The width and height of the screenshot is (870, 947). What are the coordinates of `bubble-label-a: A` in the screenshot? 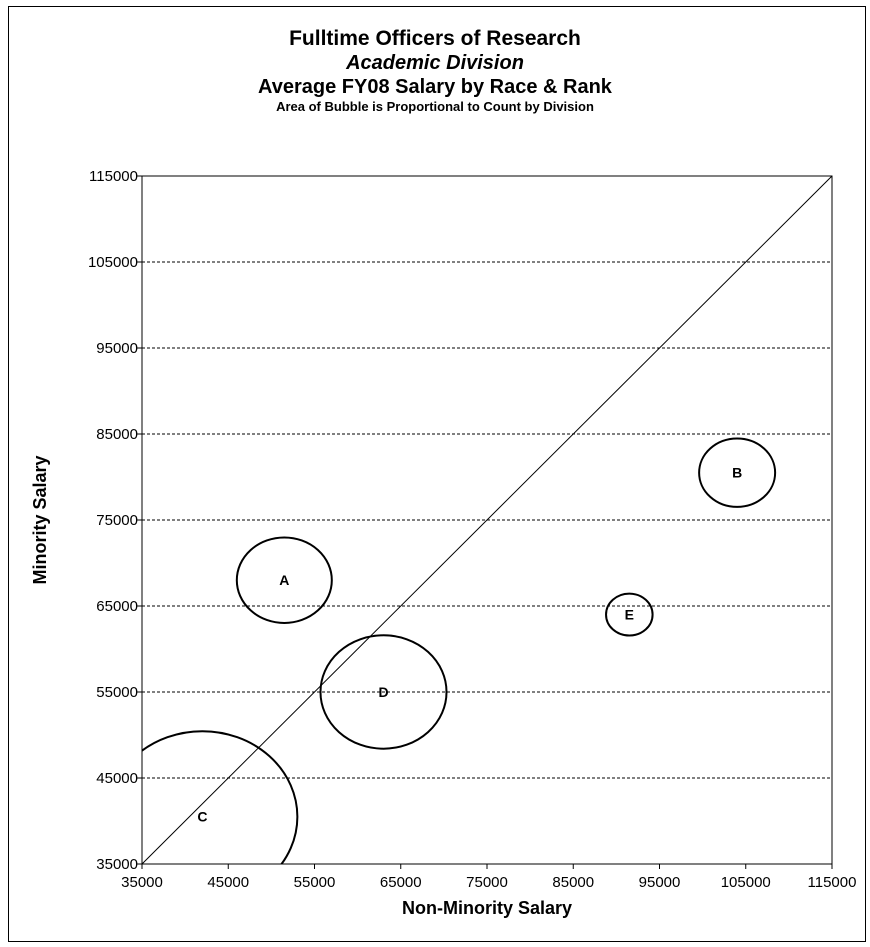 It's located at (284, 580).